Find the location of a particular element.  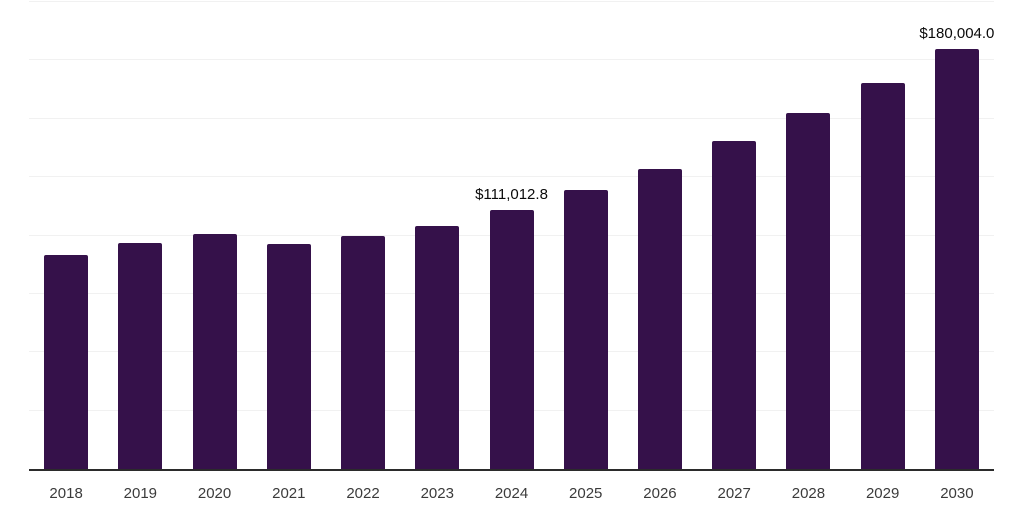

bar-2022 is located at coordinates (363, 352).